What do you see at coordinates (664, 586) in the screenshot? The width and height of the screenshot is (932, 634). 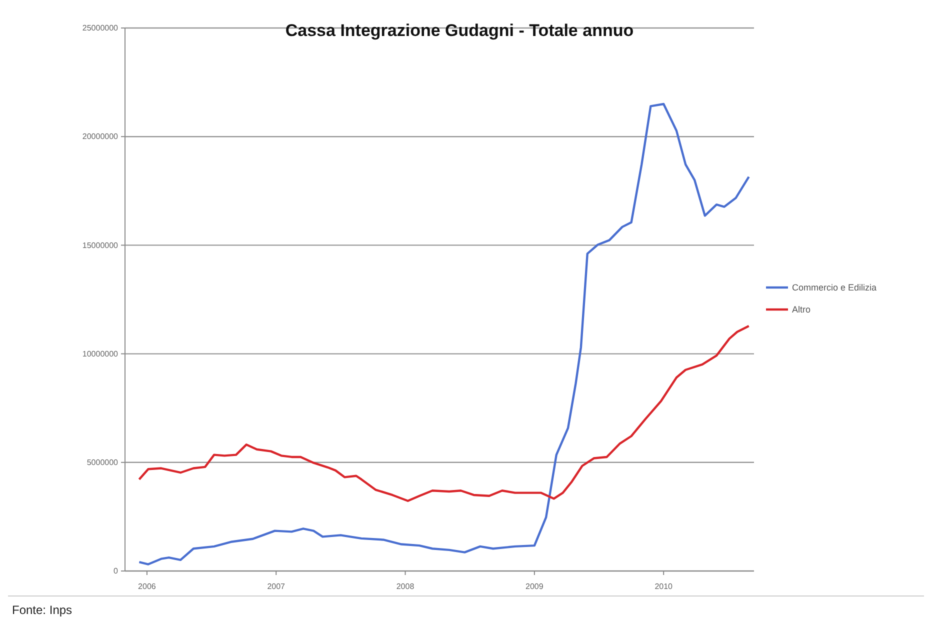 I see `x-tick-label: 2010` at bounding box center [664, 586].